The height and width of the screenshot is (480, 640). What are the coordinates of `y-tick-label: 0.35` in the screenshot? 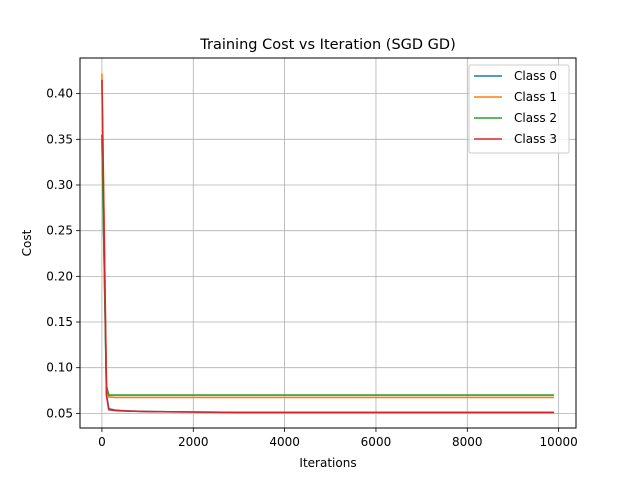 It's located at (59, 139).